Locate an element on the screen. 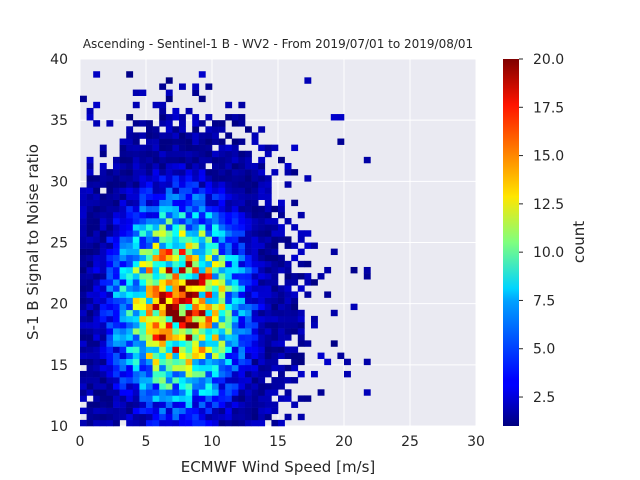 This screenshot has width=640, height=480. x-tick-label: 10 is located at coordinates (212, 442).